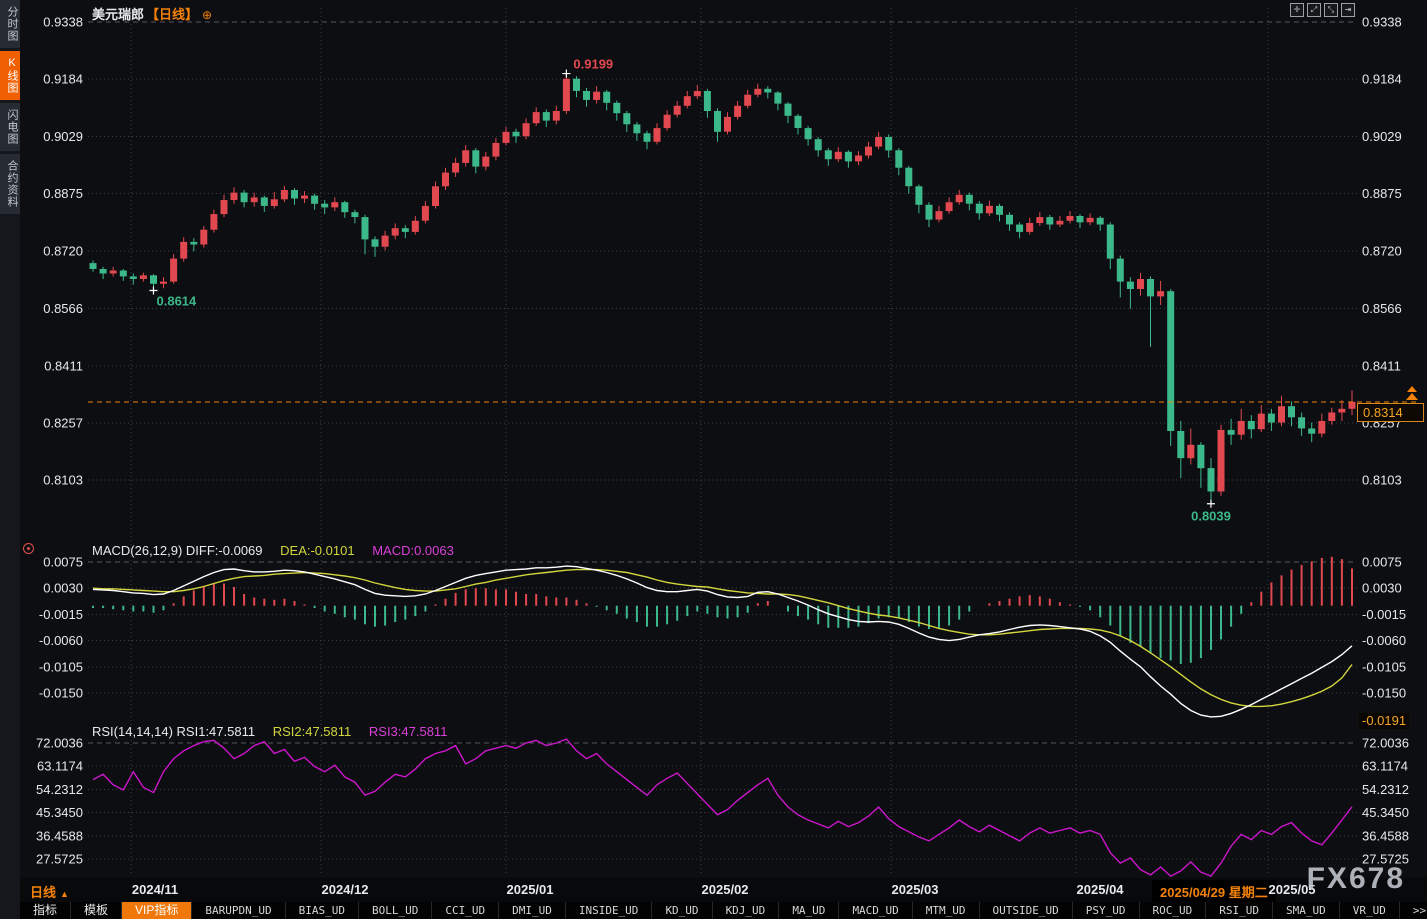  What do you see at coordinates (1026, 910) in the screenshot?
I see `toolbar-item-OUTSIDE_UD: OUTSIDE_UD` at bounding box center [1026, 910].